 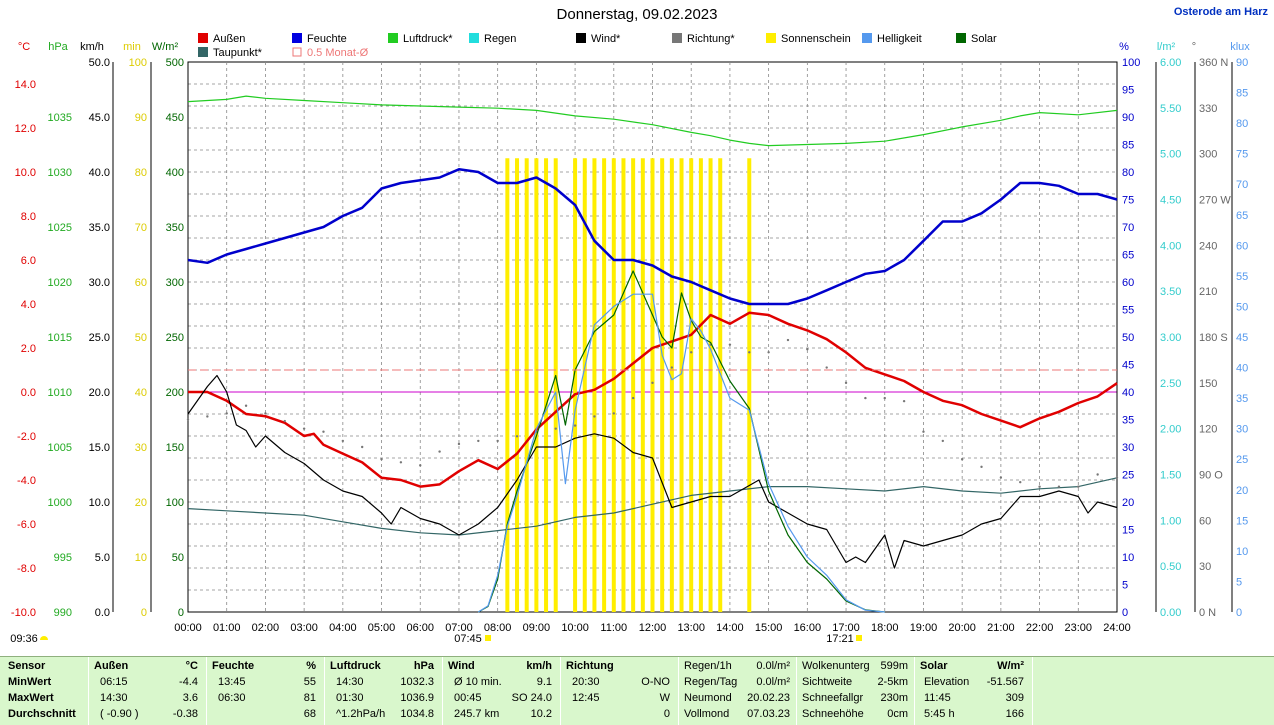 What do you see at coordinates (1010, 666) in the screenshot?
I see `footer-solar-unit: W/m²` at bounding box center [1010, 666].